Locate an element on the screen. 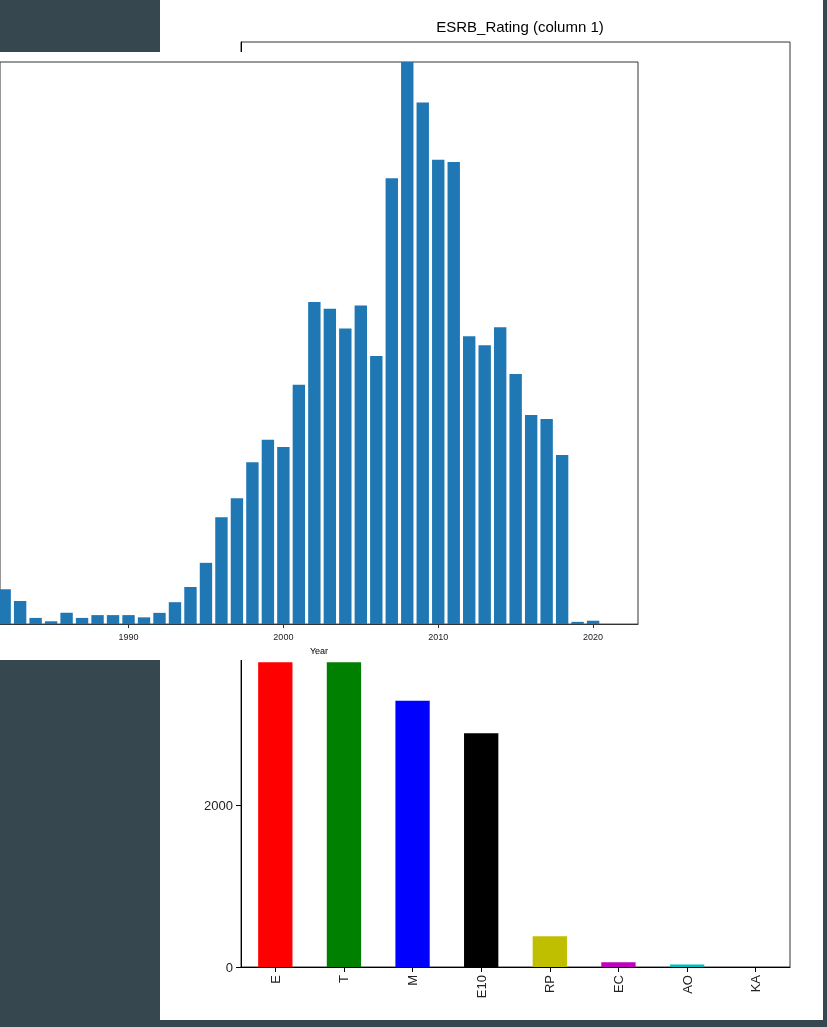 Image resolution: width=827 pixels, height=1027 pixels. x-tick-label: KA is located at coordinates (756, 983).